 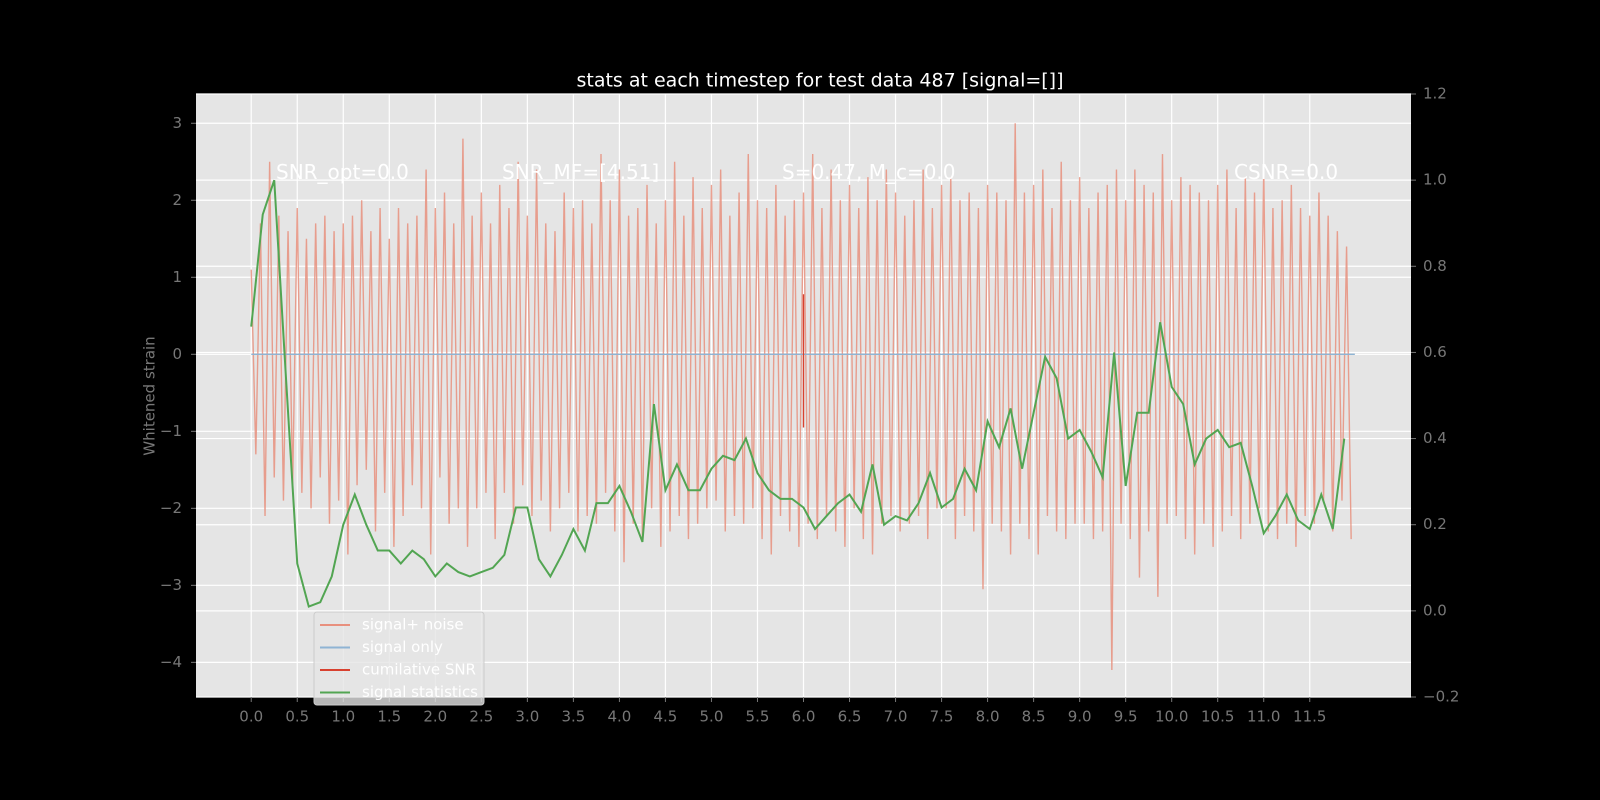 What do you see at coordinates (1435, 180) in the screenshot?
I see `y2-tick-label: 1.0` at bounding box center [1435, 180].